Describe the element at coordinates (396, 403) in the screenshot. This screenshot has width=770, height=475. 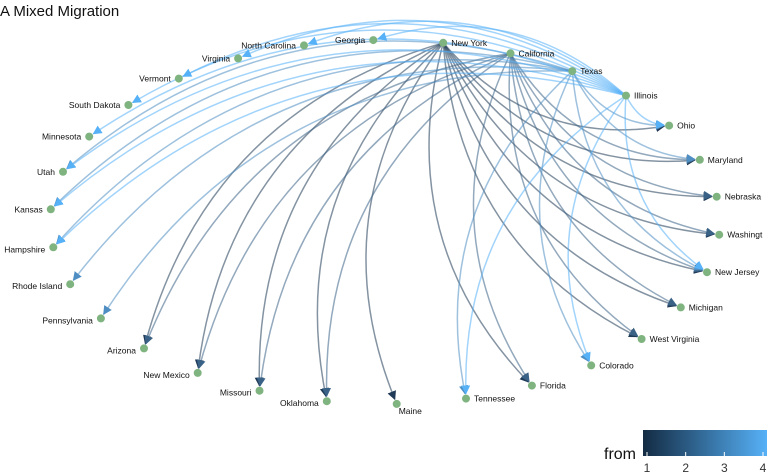
I see `node-maine` at that location.